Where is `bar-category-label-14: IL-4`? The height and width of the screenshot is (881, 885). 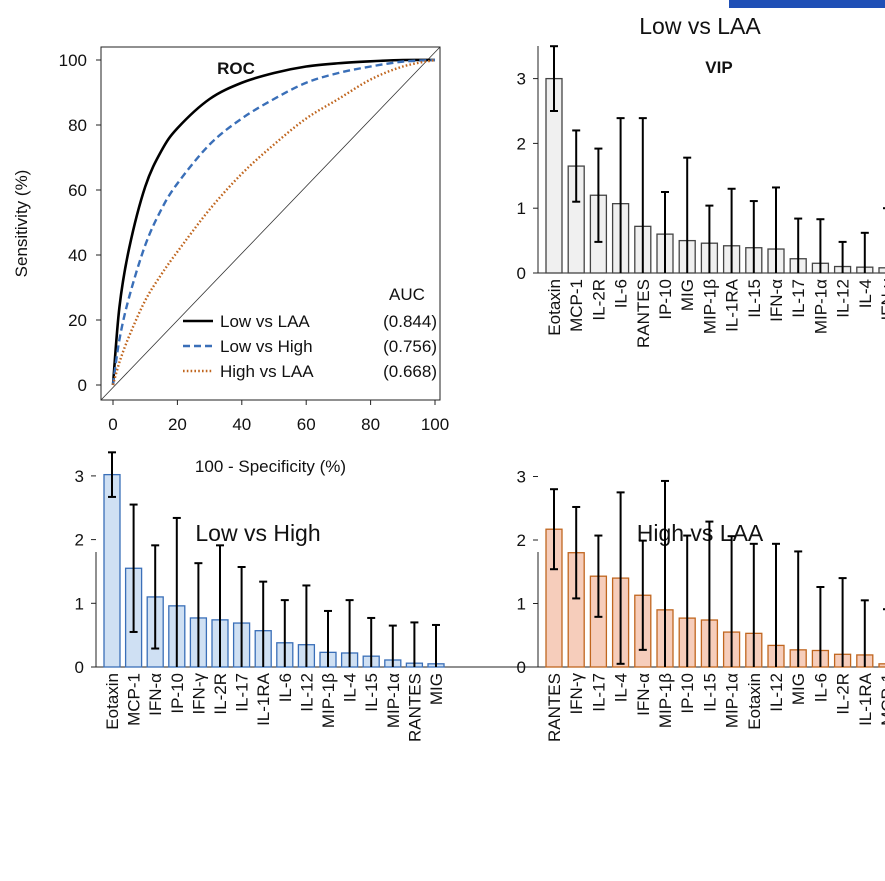
bar-category-label-14: IL-4 is located at coordinates (865, 293).